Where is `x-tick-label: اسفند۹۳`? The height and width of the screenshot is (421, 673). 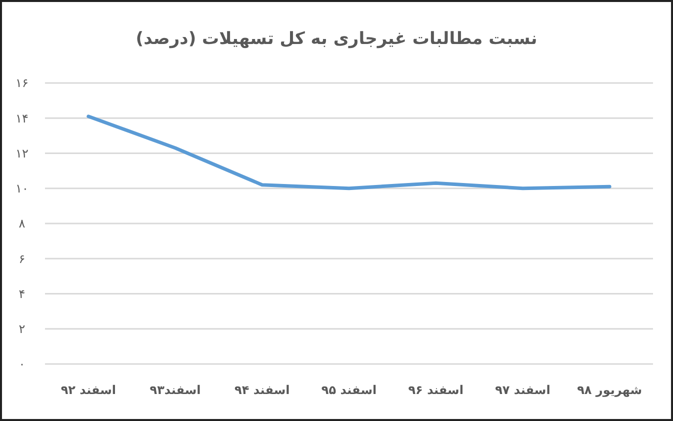 x-tick-label: اسفند۹۳ is located at coordinates (175, 390).